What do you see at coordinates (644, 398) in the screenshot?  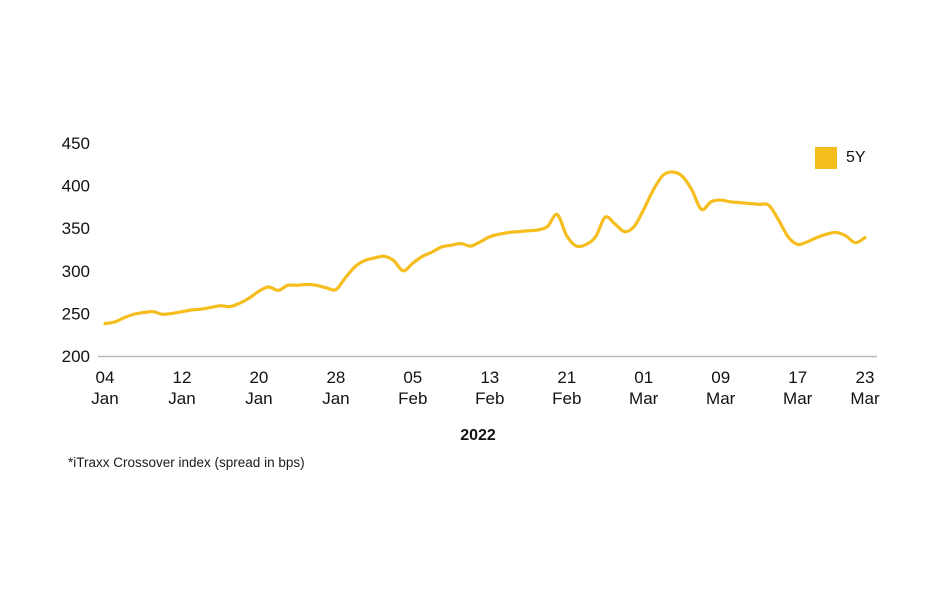 I see `x-axis-tick-month-7: Mar` at bounding box center [644, 398].